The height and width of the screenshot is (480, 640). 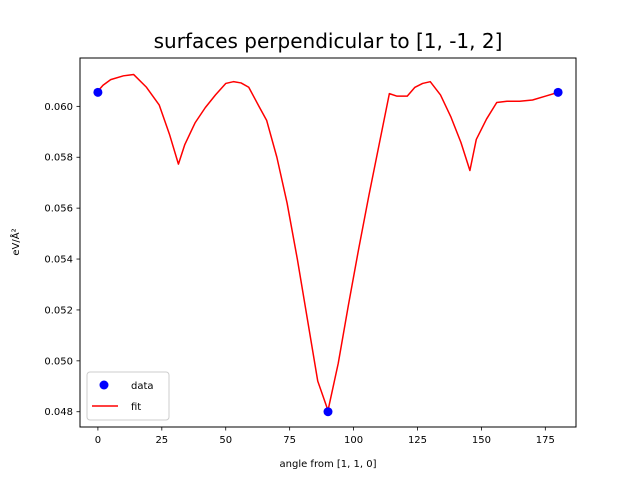 What do you see at coordinates (136, 407) in the screenshot?
I see `legend-label-fit: fit` at bounding box center [136, 407].